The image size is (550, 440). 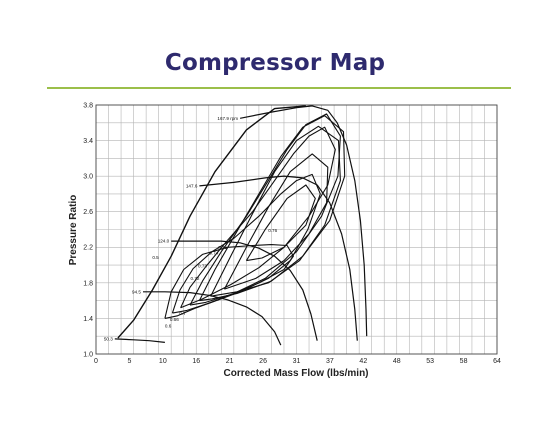 I want to click on efficiency-label: 0.7, so click(x=182, y=313).